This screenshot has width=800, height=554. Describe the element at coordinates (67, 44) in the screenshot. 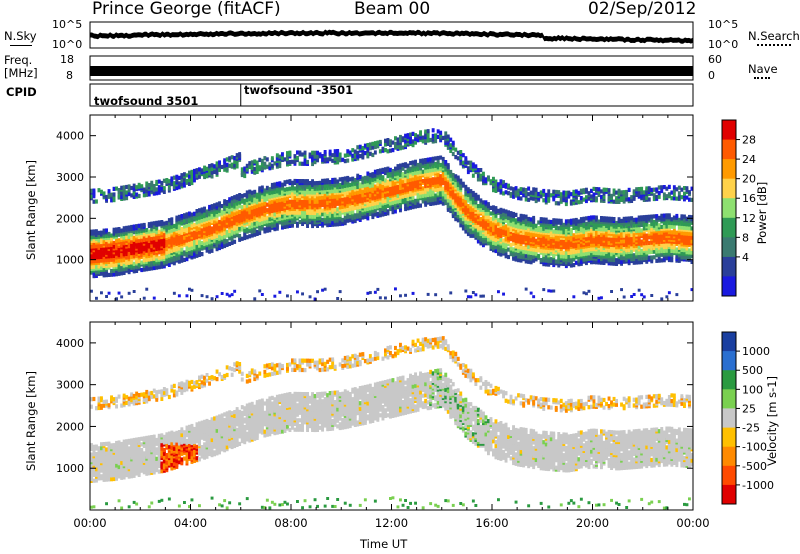

I see `nsky-tick-bottom: 10^0` at that location.